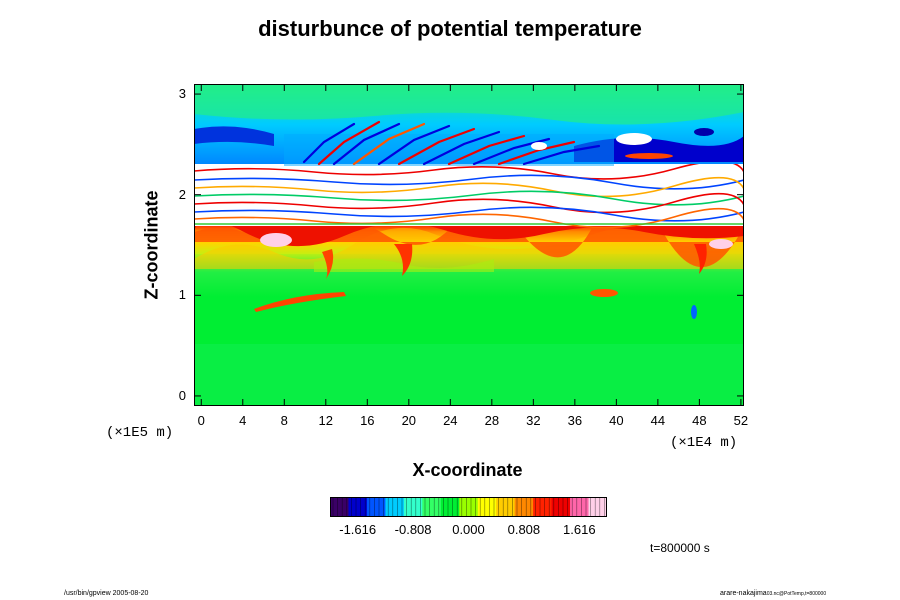  I want to click on colorbar, so click(468, 507).